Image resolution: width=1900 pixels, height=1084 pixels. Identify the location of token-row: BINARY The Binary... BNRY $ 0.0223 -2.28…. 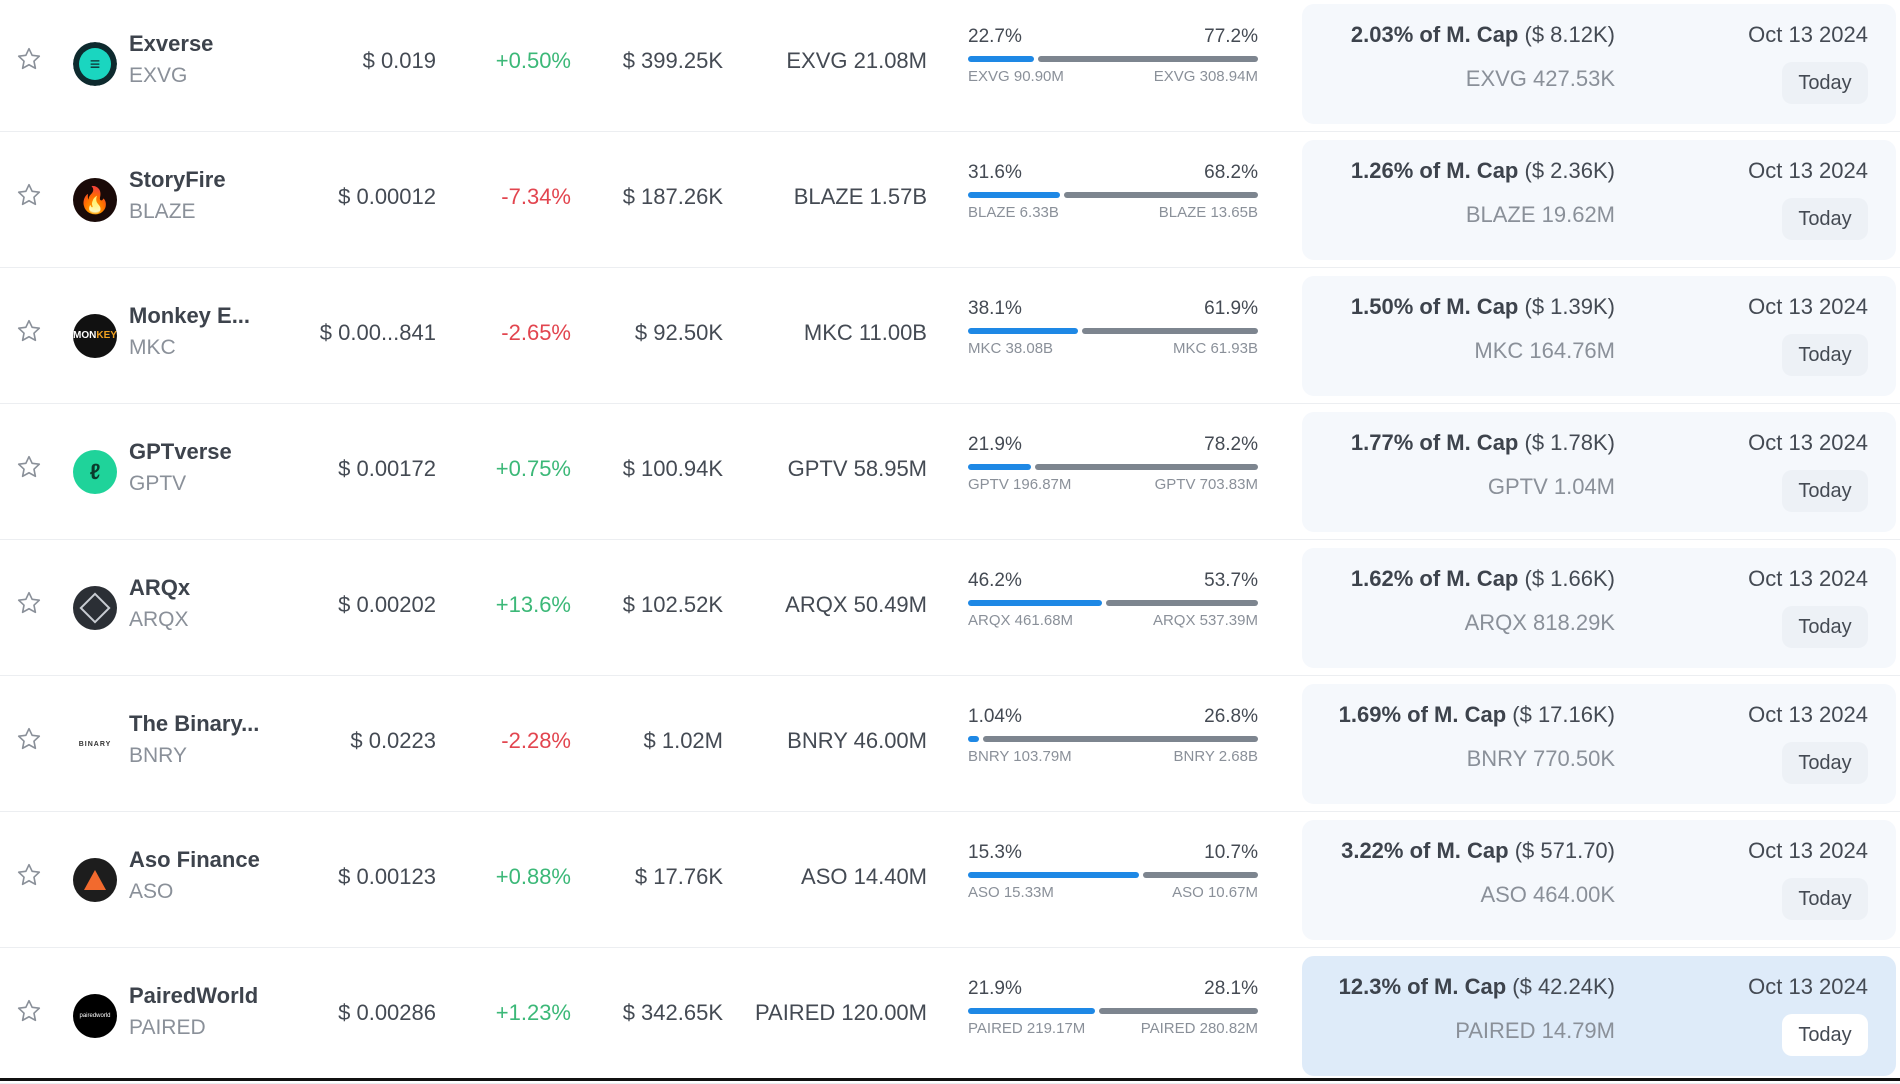
(950, 744).